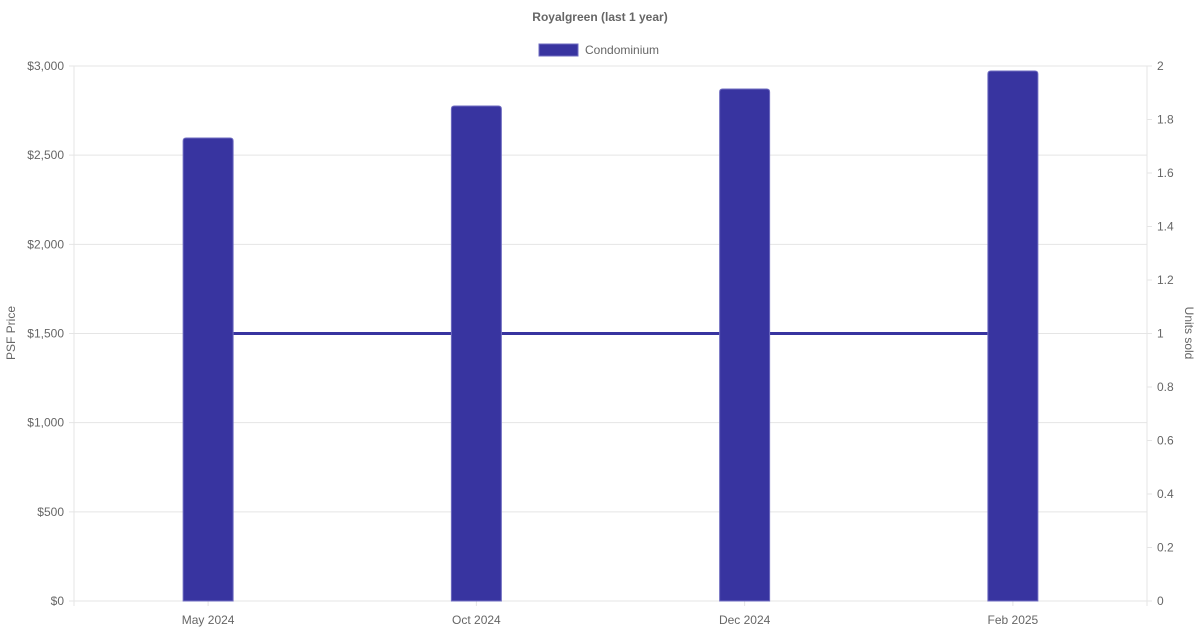 This screenshot has height=635, width=1200. Describe the element at coordinates (45, 155) in the screenshot. I see `y-tick-label: $2,500` at that location.